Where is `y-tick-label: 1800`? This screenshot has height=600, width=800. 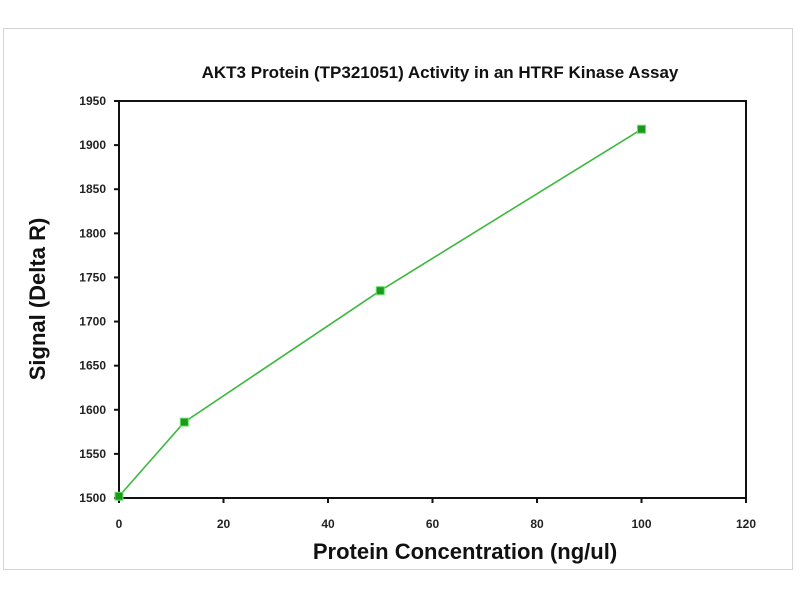 y-tick-label: 1800 is located at coordinates (92, 233).